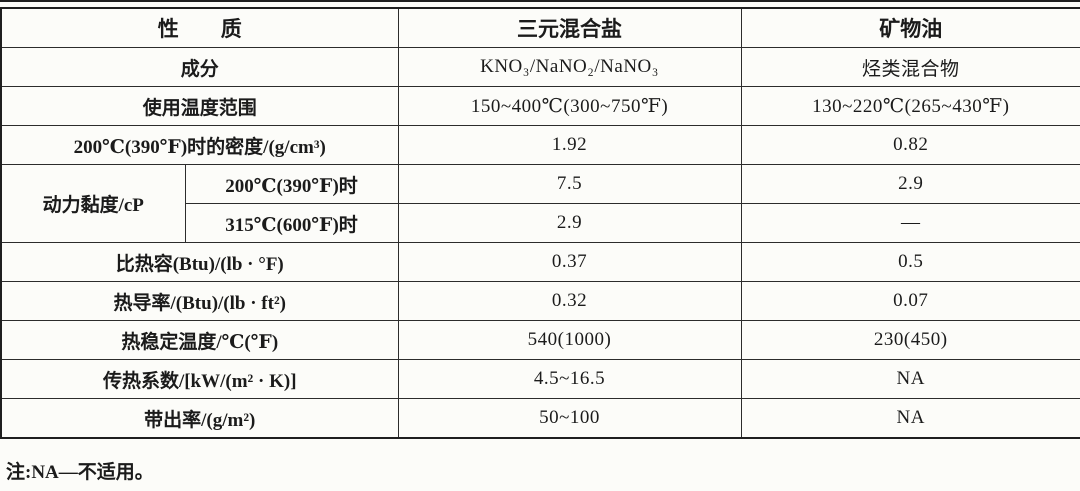 The image size is (1080, 491). Describe the element at coordinates (291, 184) in the screenshot. I see `viscosity-sublabel-200c: 200℃(390℉)时` at that location.